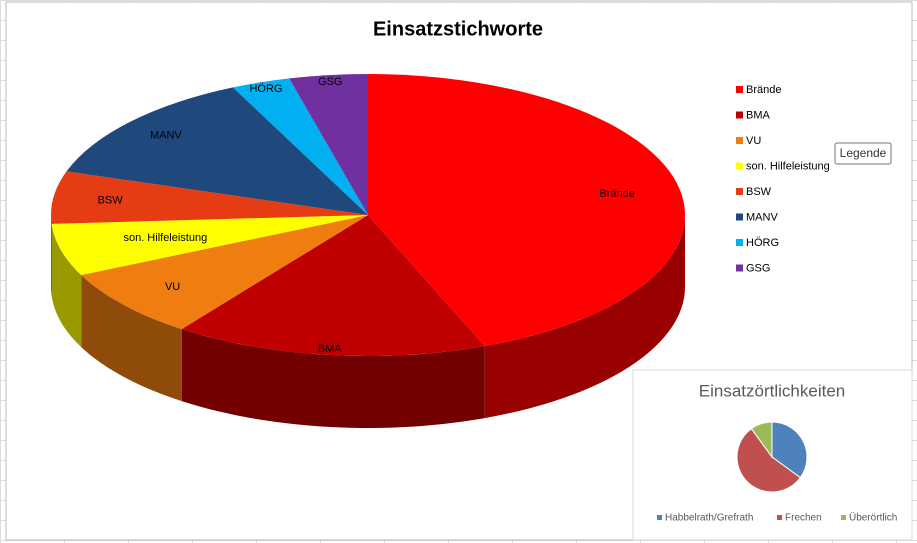  Describe the element at coordinates (762, 243) in the screenshot. I see `legend-label: HÖRG` at that location.